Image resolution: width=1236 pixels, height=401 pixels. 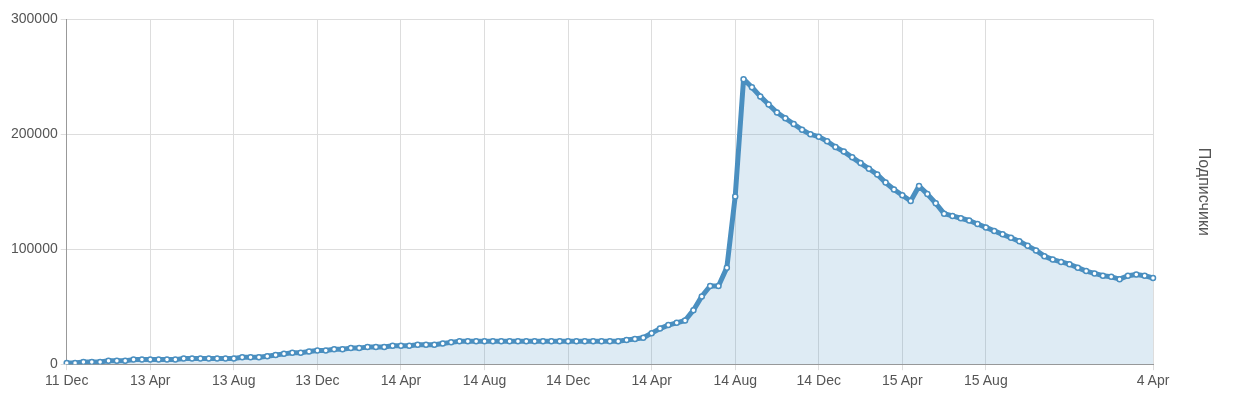 I want to click on x-tick-label: 11 Dec, so click(x=67, y=380).